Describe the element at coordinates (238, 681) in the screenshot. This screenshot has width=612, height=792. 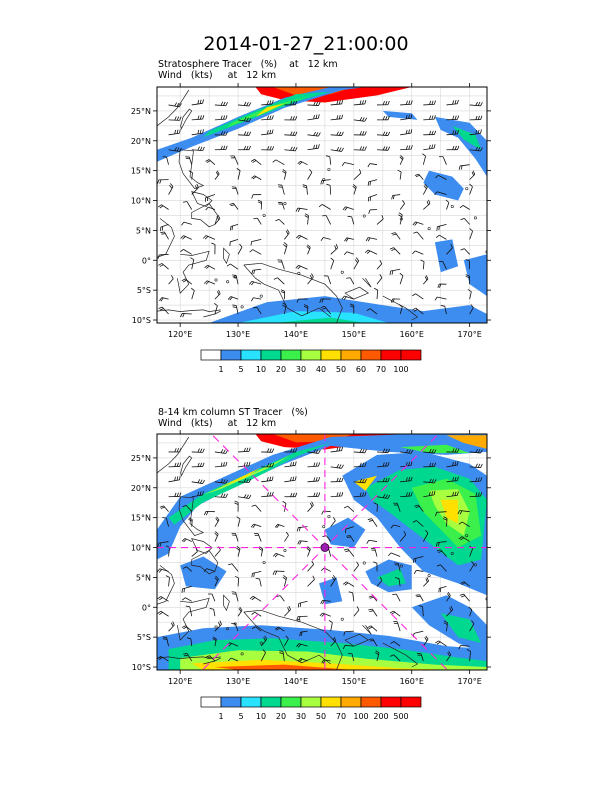
I see `panel2-xtick-label: 130°E` at that location.